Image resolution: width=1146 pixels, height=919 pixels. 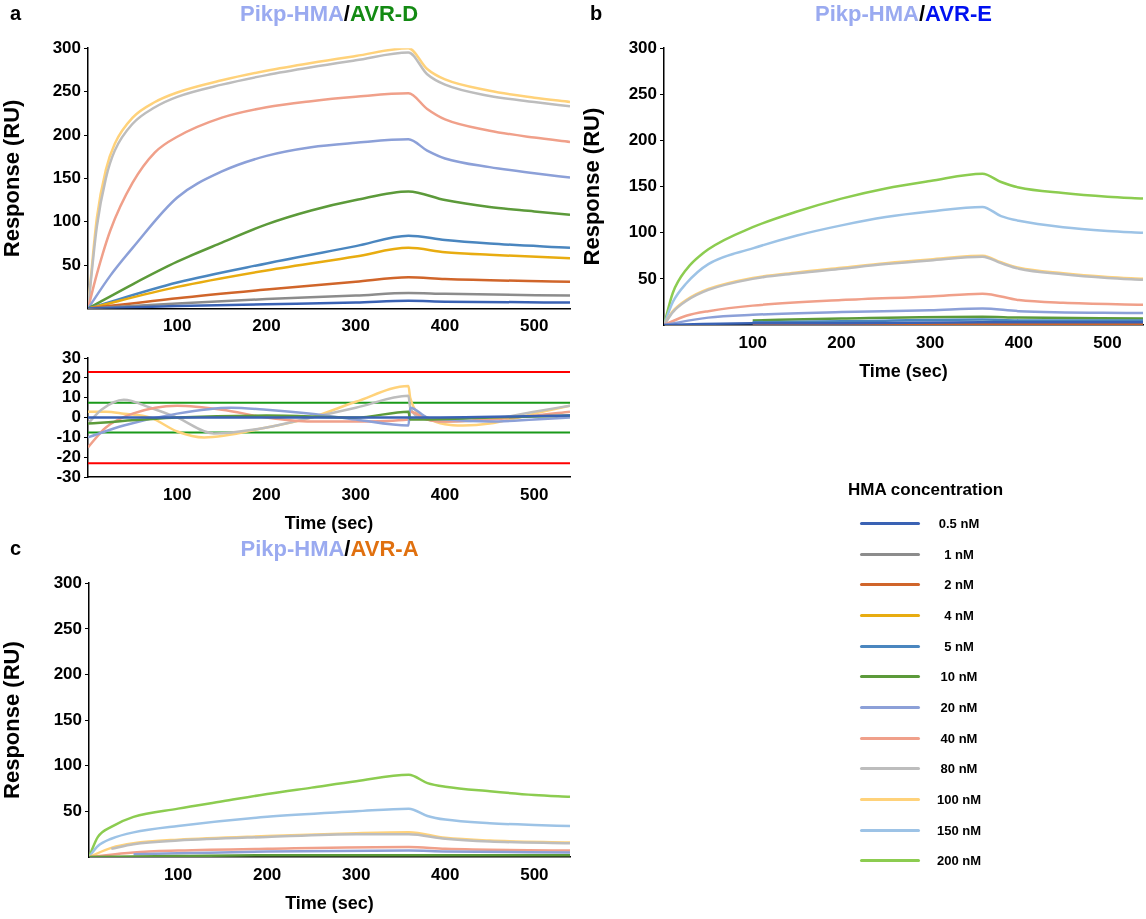 I want to click on text: b, so click(x=596, y=13).